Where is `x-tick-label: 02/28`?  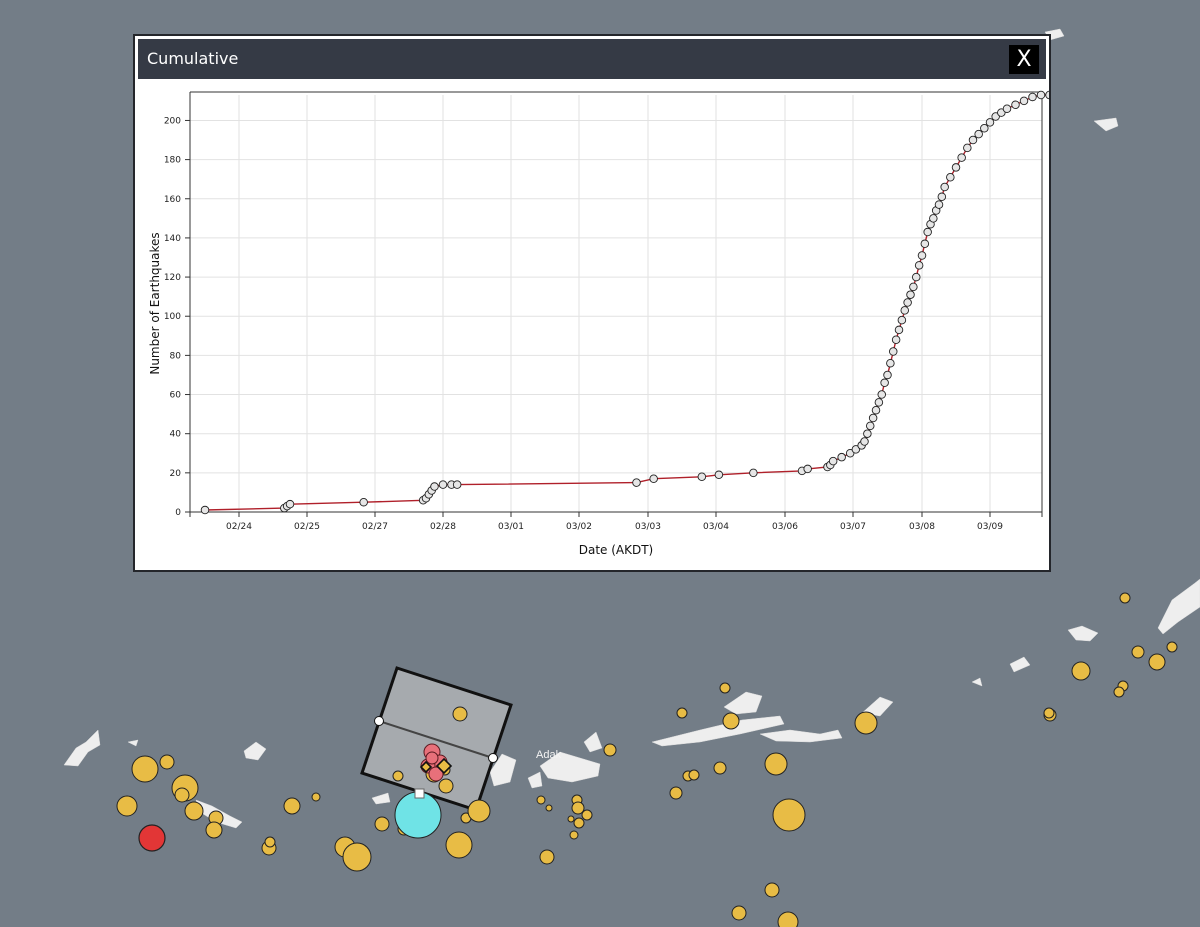
x-tick-label: 02/28 is located at coordinates (443, 527).